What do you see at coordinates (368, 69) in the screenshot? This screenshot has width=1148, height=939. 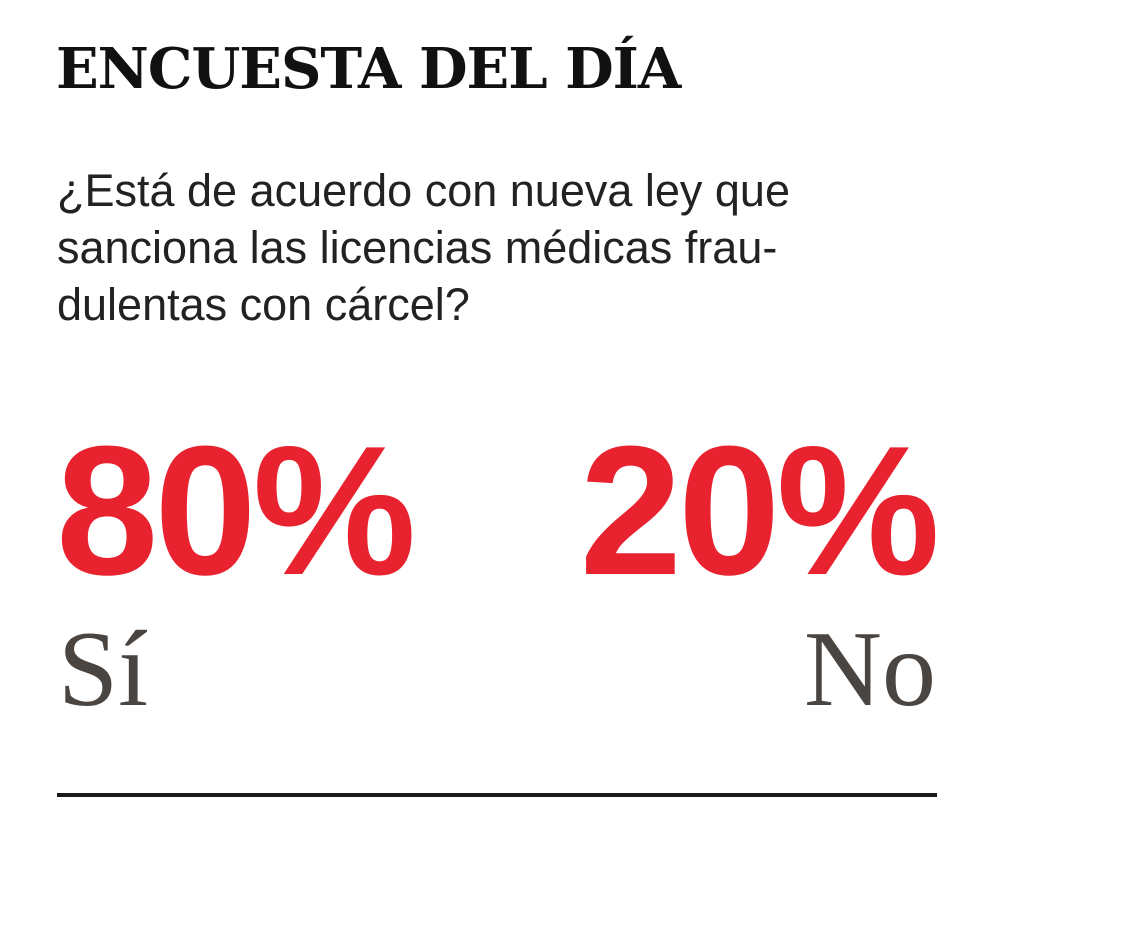 I see `title: ENCUESTA DEL DÍA` at bounding box center [368, 69].